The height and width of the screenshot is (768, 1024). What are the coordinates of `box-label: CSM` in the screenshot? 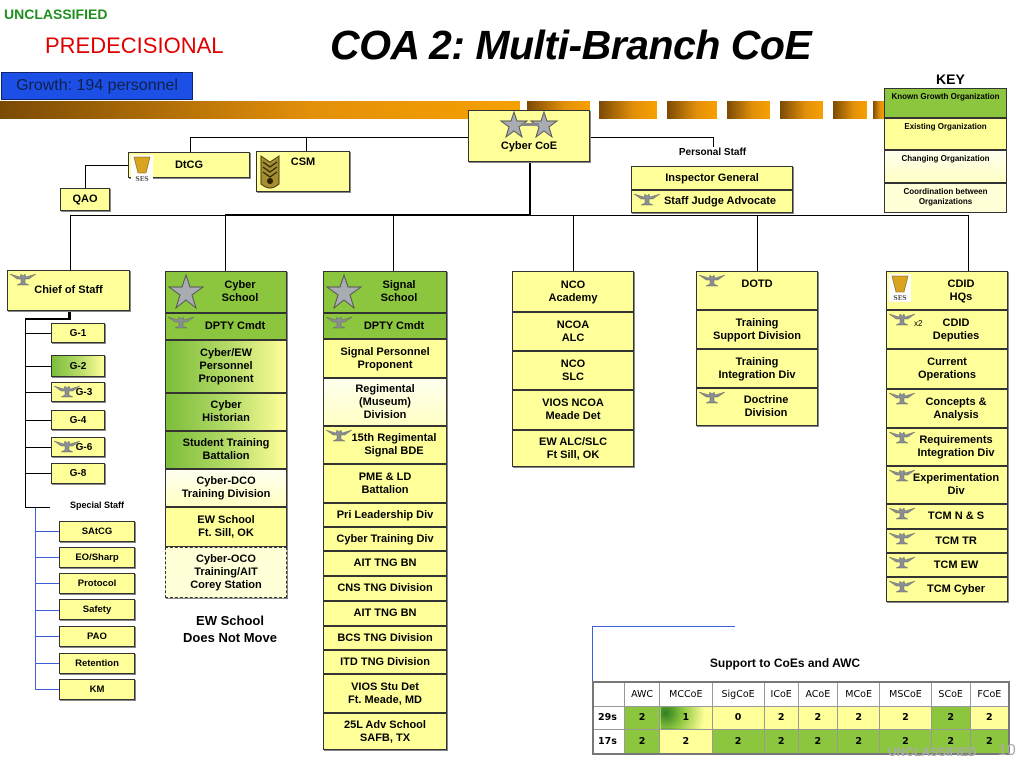 It's located at (303, 162).